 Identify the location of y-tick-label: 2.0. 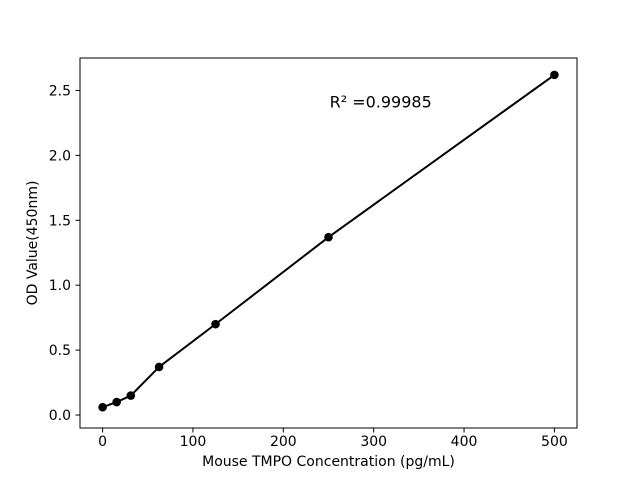
(60, 156).